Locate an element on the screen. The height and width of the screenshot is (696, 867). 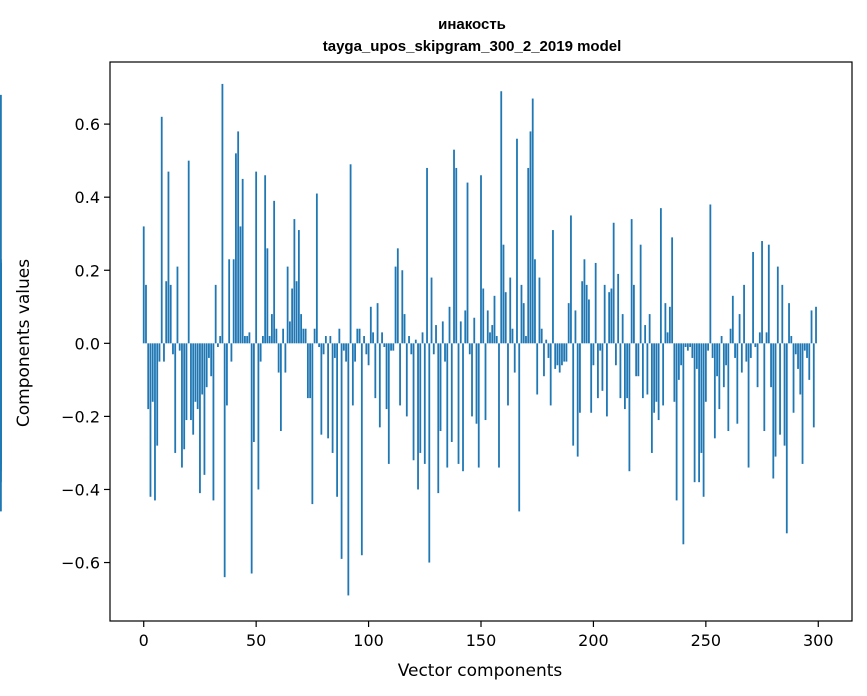
y-tick-label: 0.2 is located at coordinates (87, 270).